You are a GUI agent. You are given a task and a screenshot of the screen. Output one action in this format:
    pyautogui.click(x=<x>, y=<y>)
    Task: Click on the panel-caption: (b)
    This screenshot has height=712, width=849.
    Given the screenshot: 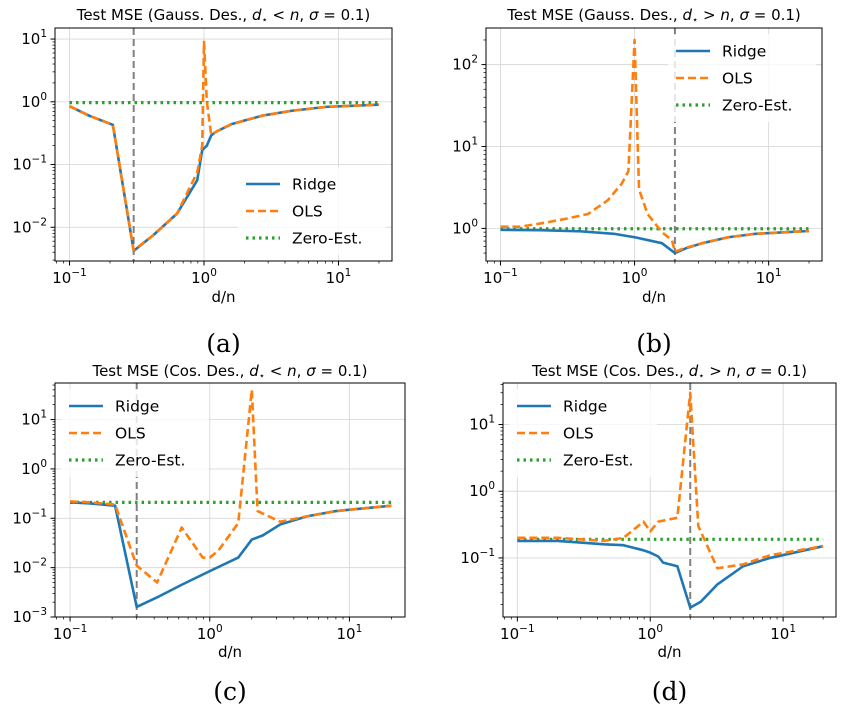 What is the action you would take?
    pyautogui.click(x=654, y=343)
    